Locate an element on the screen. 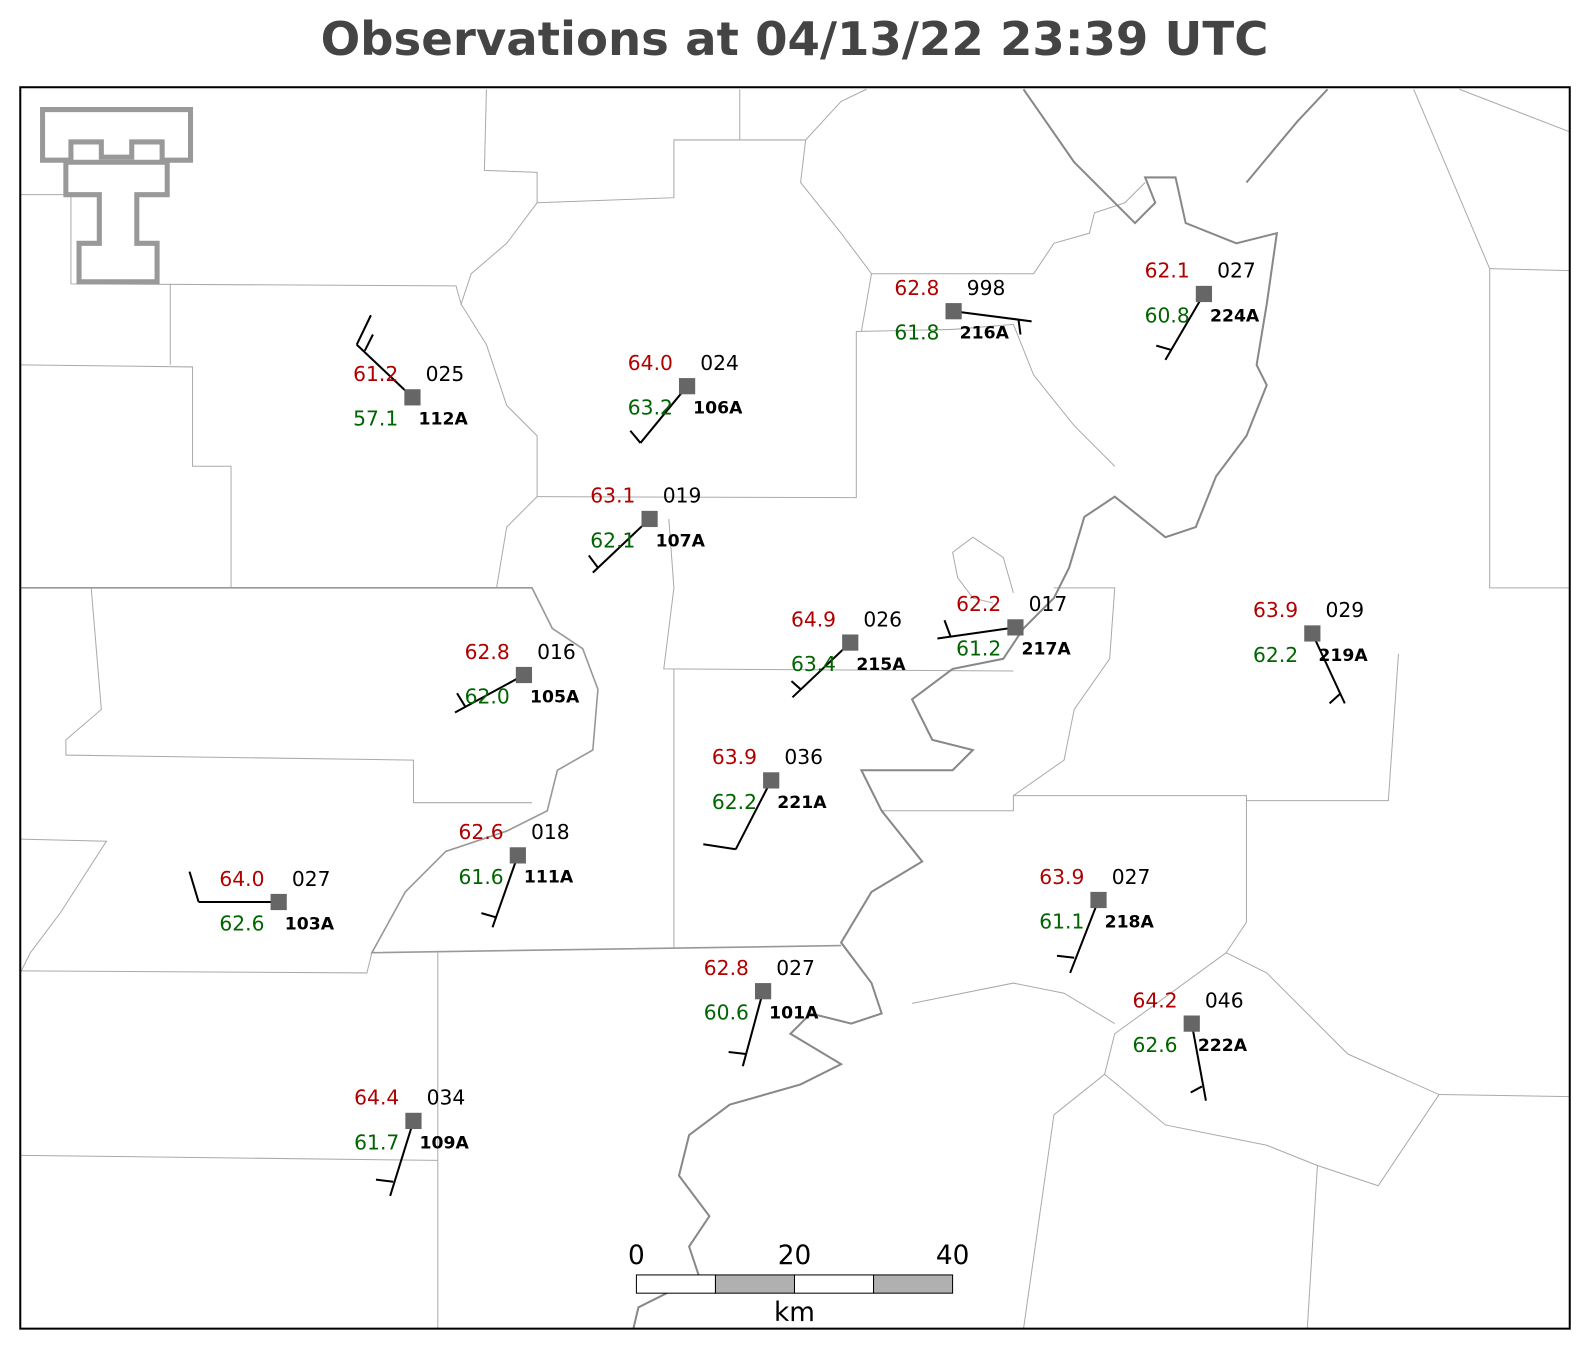 This screenshot has width=1589, height=1349. scale-unit: km is located at coordinates (794, 1313).